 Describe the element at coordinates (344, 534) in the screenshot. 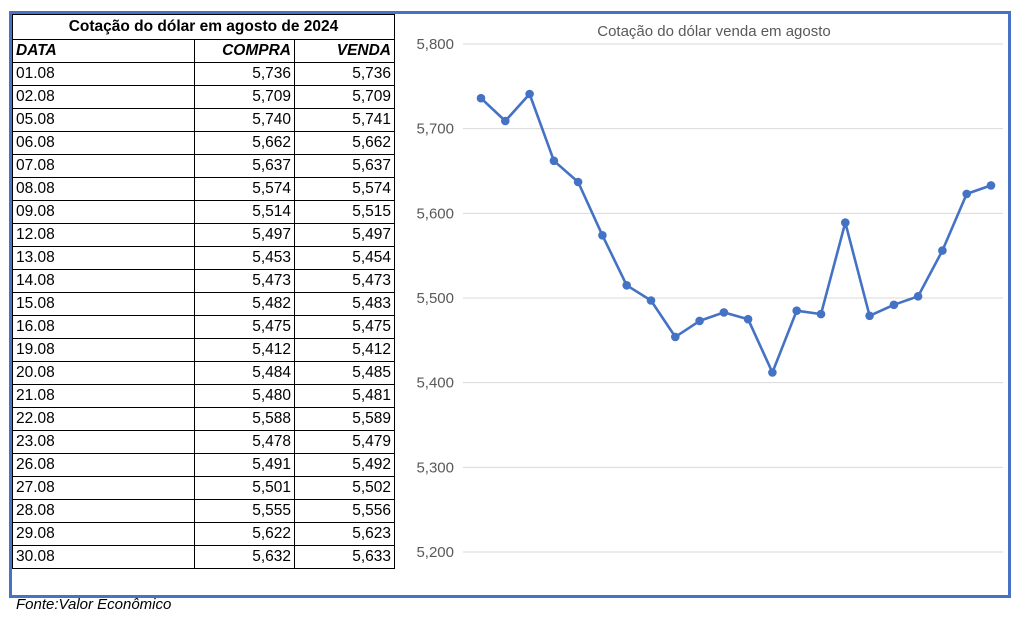

I see `cell-sell: 5,623` at that location.